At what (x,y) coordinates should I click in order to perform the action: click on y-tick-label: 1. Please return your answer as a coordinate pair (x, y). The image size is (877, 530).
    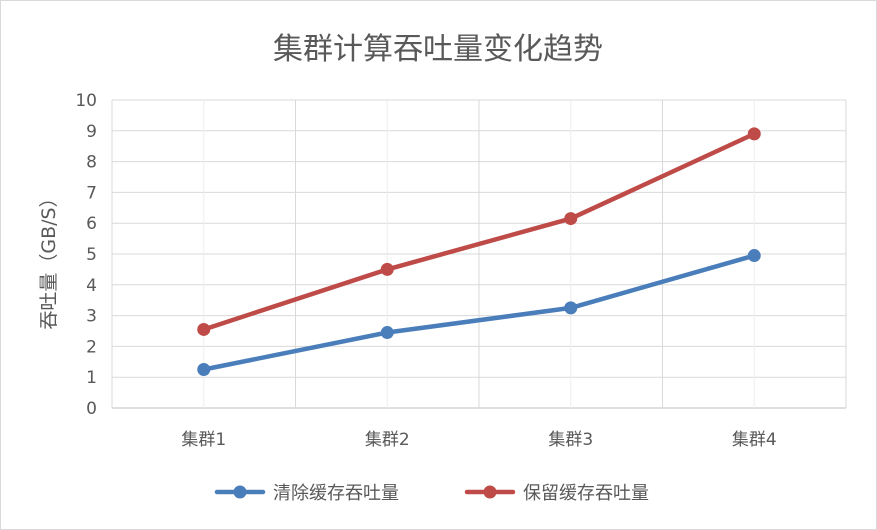
    Looking at the image, I should click on (91, 378).